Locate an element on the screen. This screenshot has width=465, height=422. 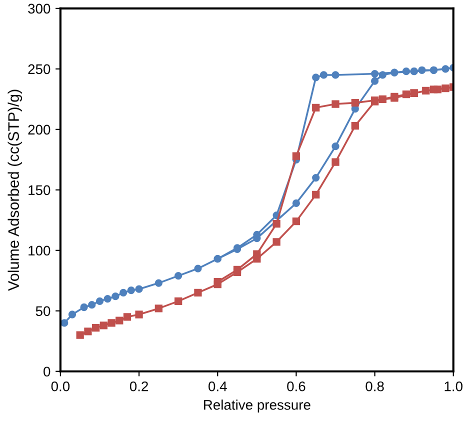
x-axis-title: Relative pressure is located at coordinates (257, 406).